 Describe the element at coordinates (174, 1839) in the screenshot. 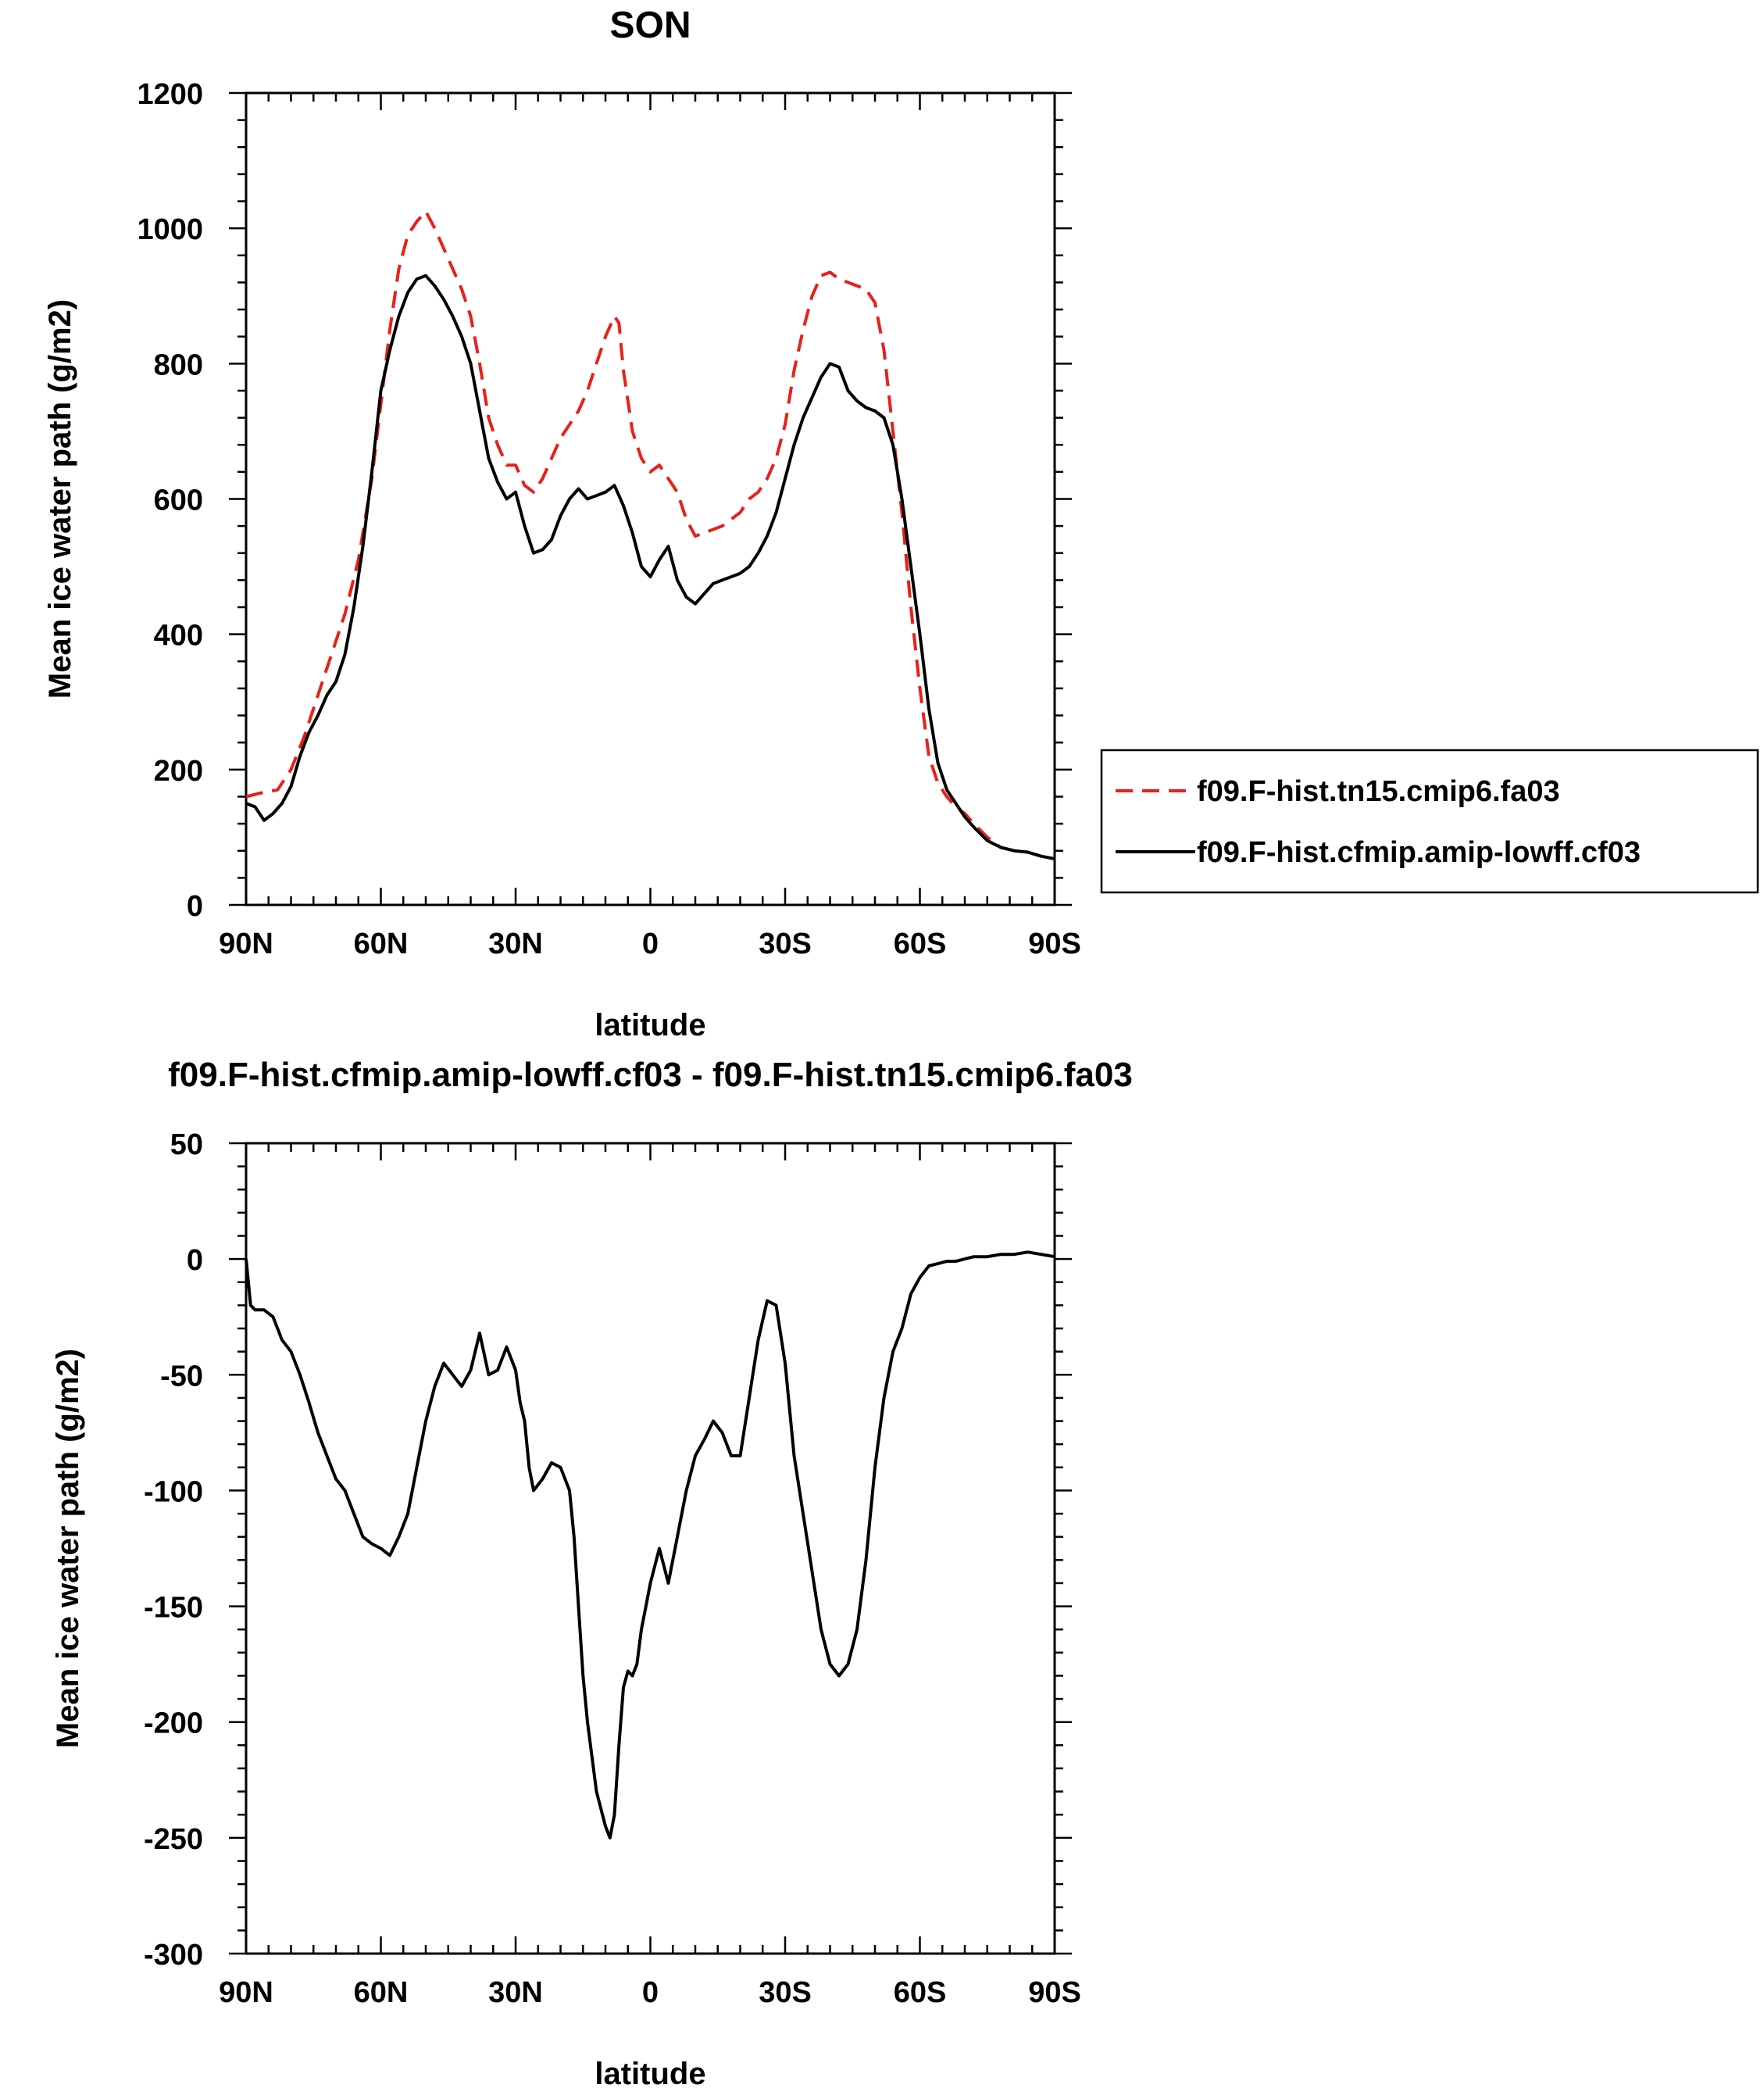

I see `y-tick-label: -250` at that location.